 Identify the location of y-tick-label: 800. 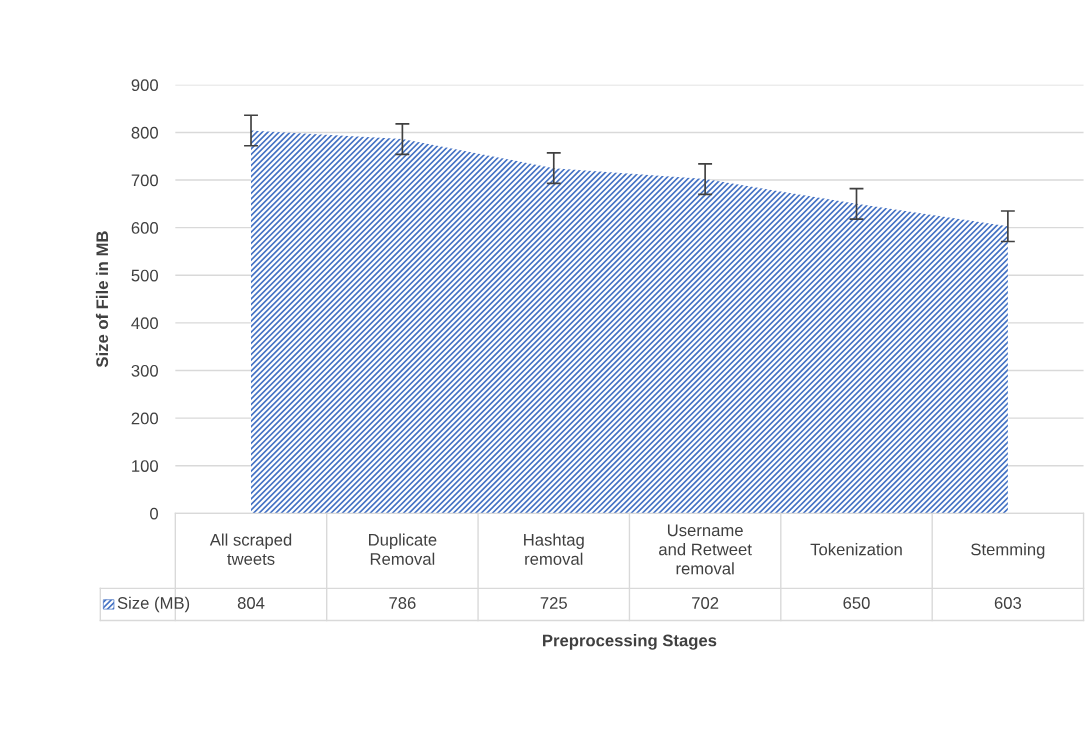
(145, 132).